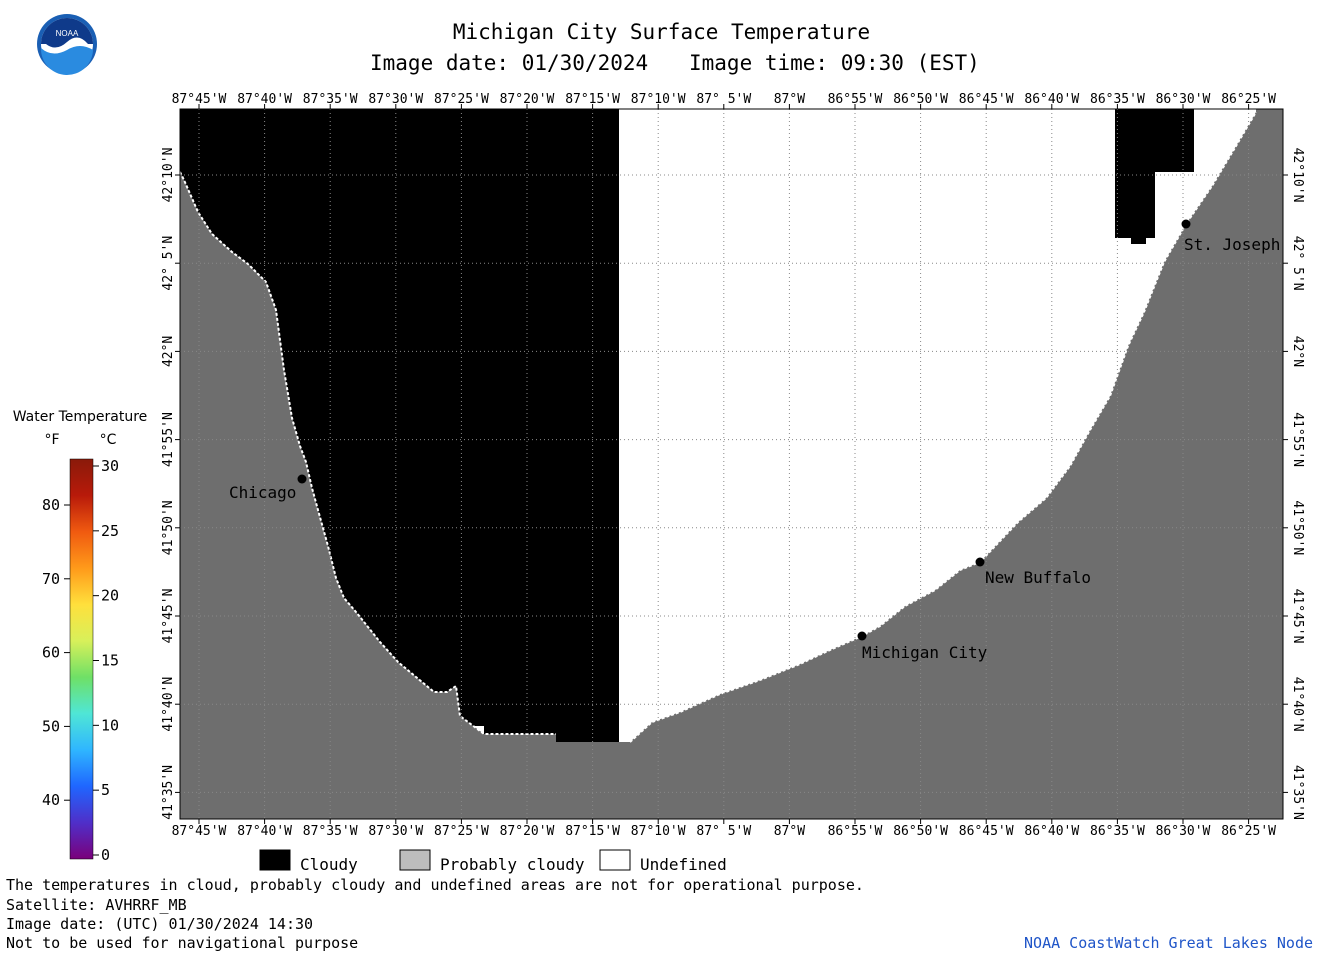  Describe the element at coordinates (920, 99) in the screenshot. I see `lon-label-top: 86°50'W` at that location.